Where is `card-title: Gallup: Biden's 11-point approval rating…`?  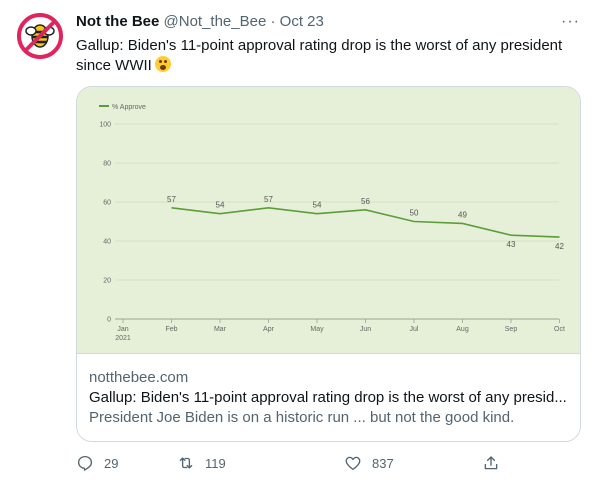 card-title: Gallup: Biden's 11-point approval rating… is located at coordinates (328, 397).